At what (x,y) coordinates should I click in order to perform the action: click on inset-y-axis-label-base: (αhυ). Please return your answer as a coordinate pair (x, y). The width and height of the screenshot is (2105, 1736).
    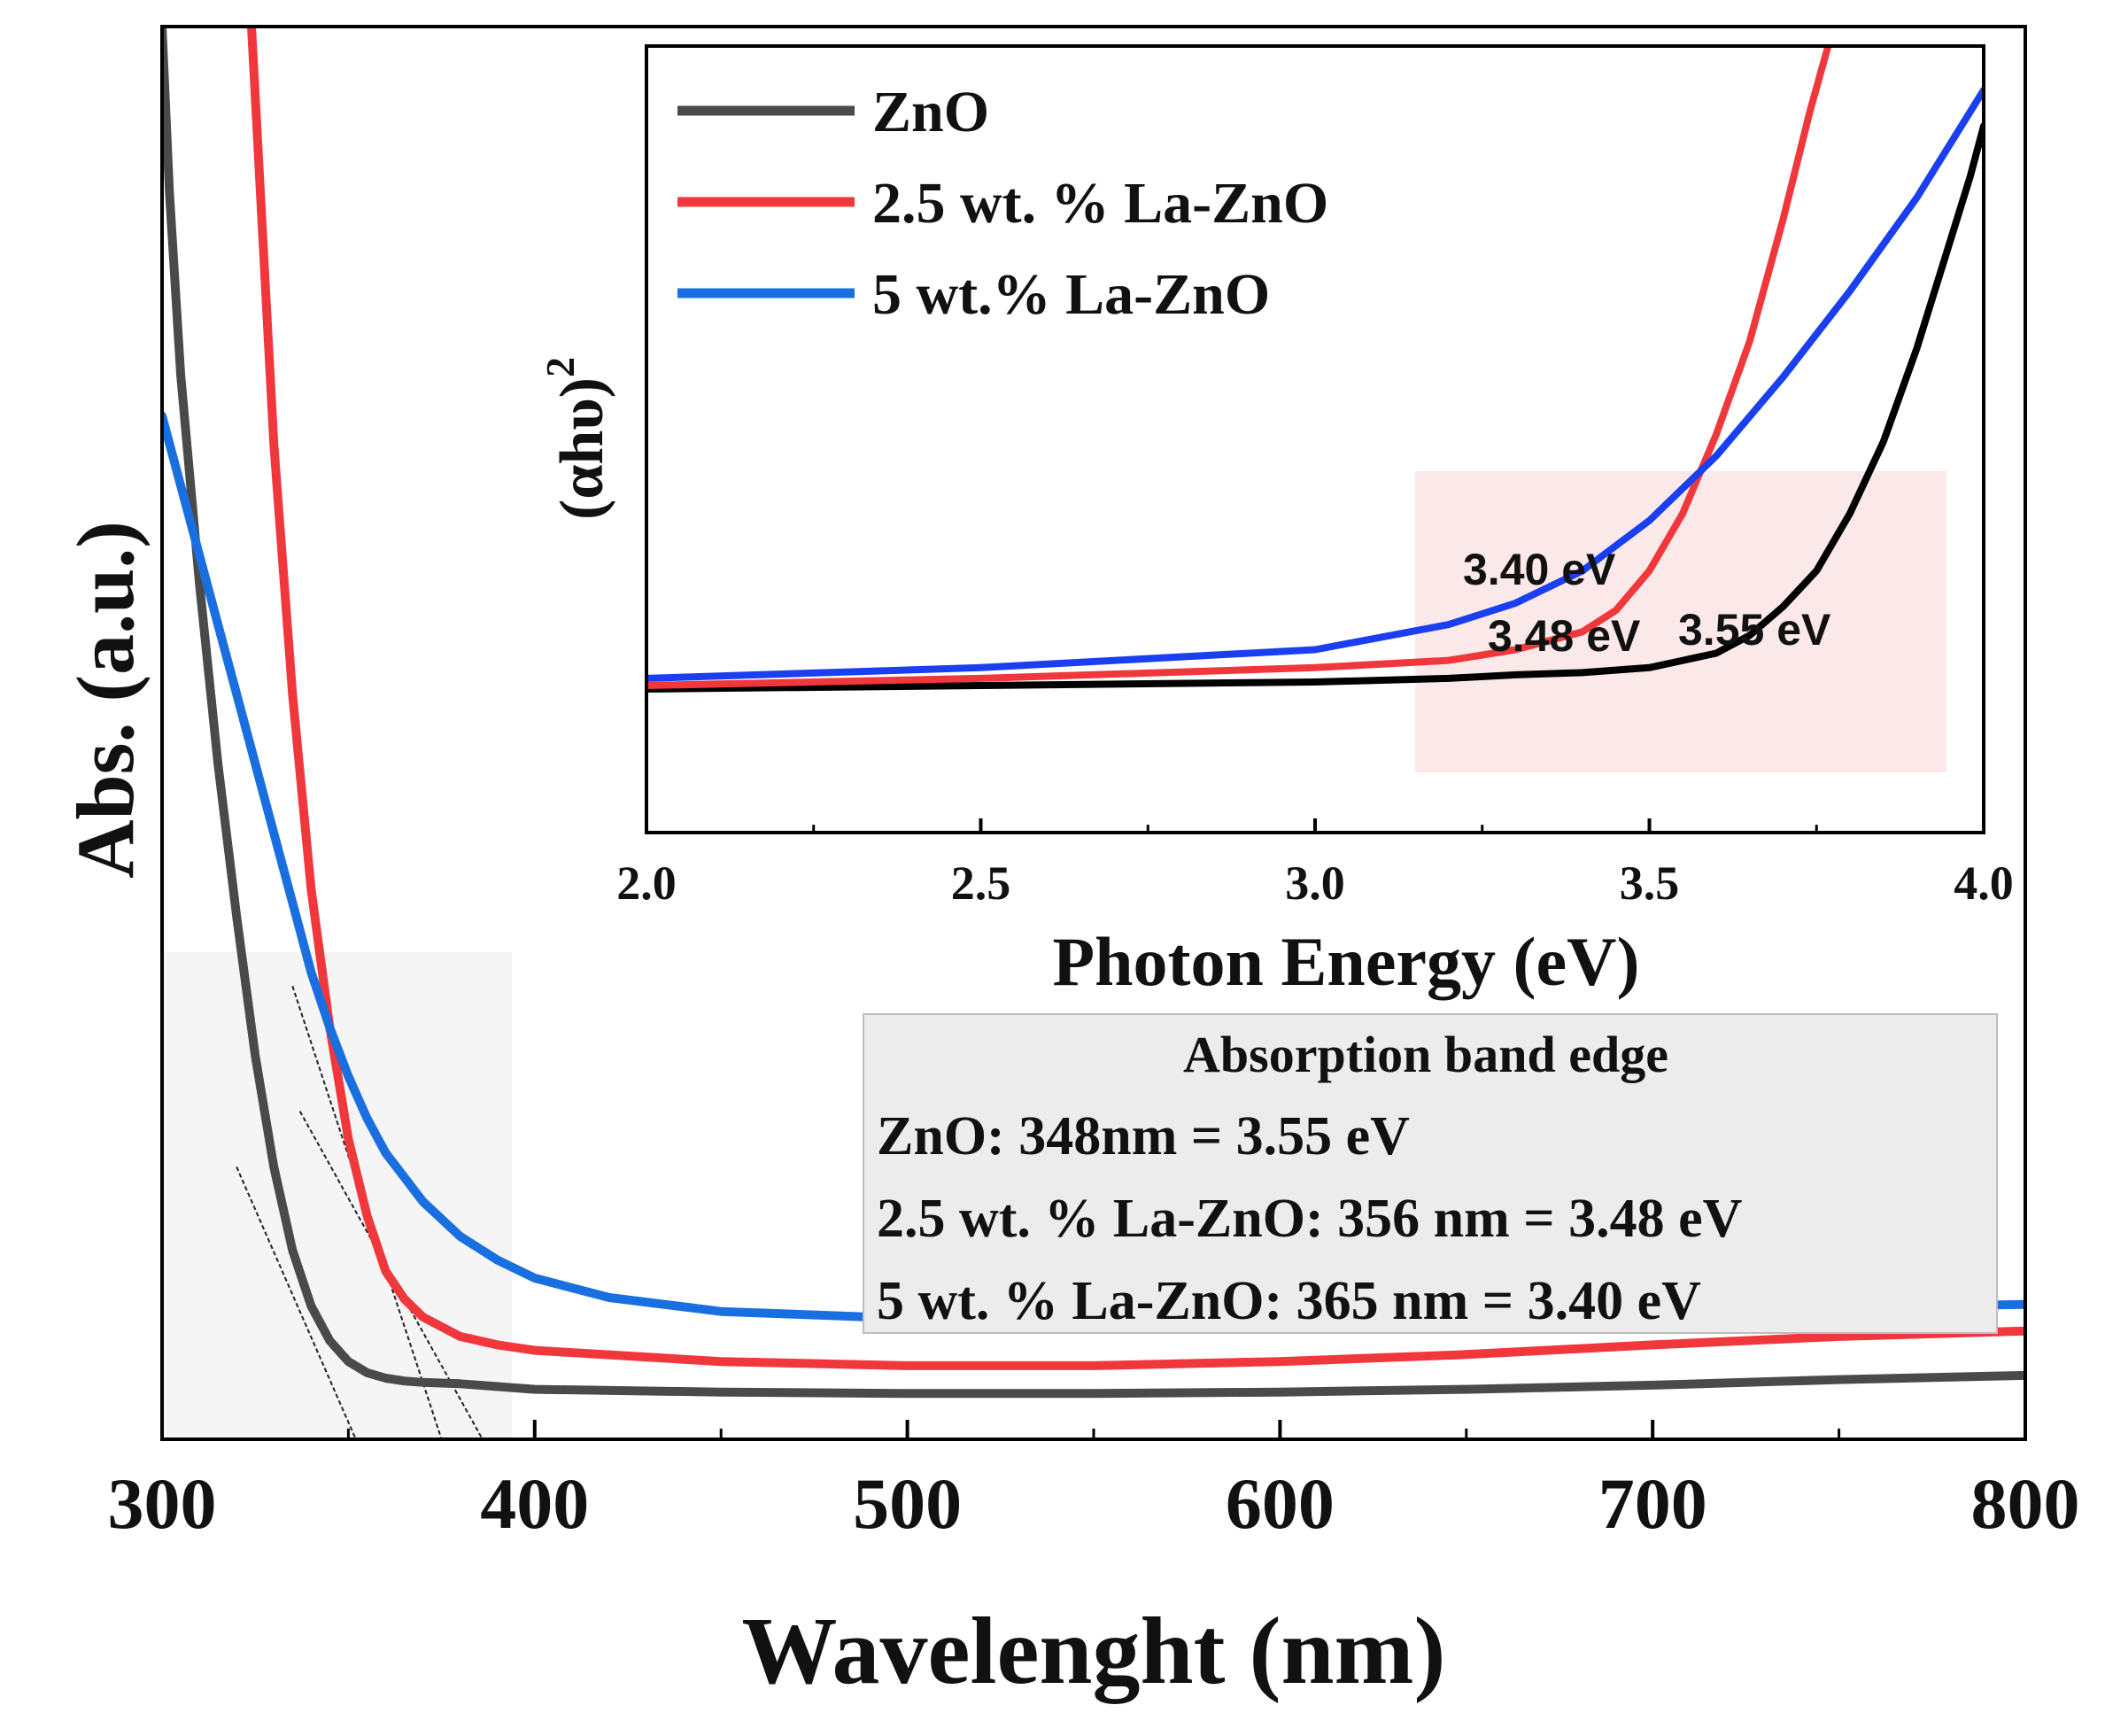
    Looking at the image, I should click on (582, 449).